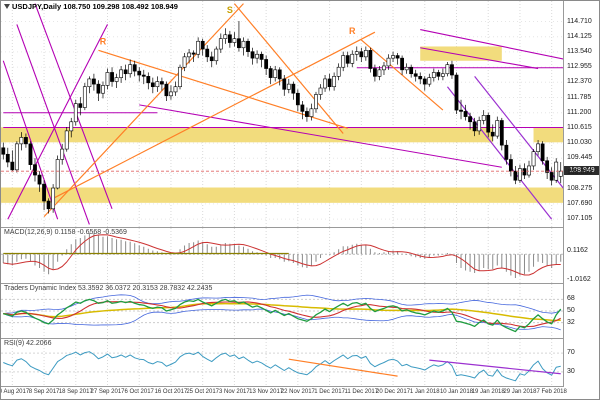 The image size is (600, 400). I want to click on current-price-tag: 108.949, so click(581, 171).